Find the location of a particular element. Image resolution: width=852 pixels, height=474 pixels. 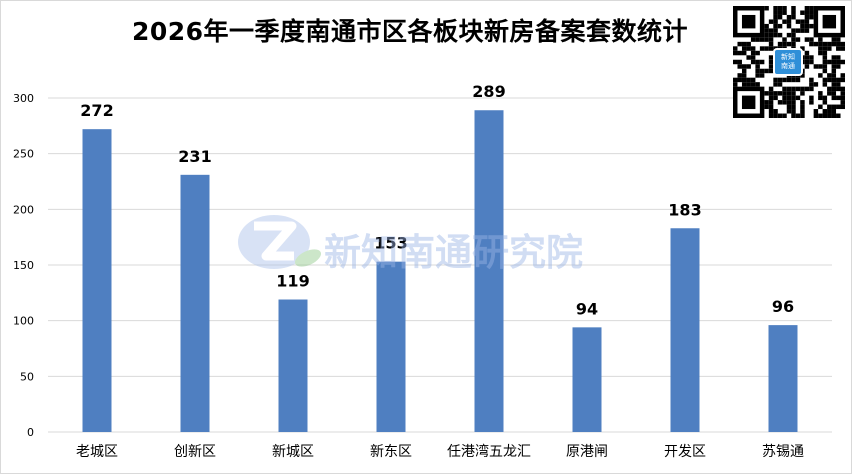

x-tick-label: 老城区 is located at coordinates (97, 452).